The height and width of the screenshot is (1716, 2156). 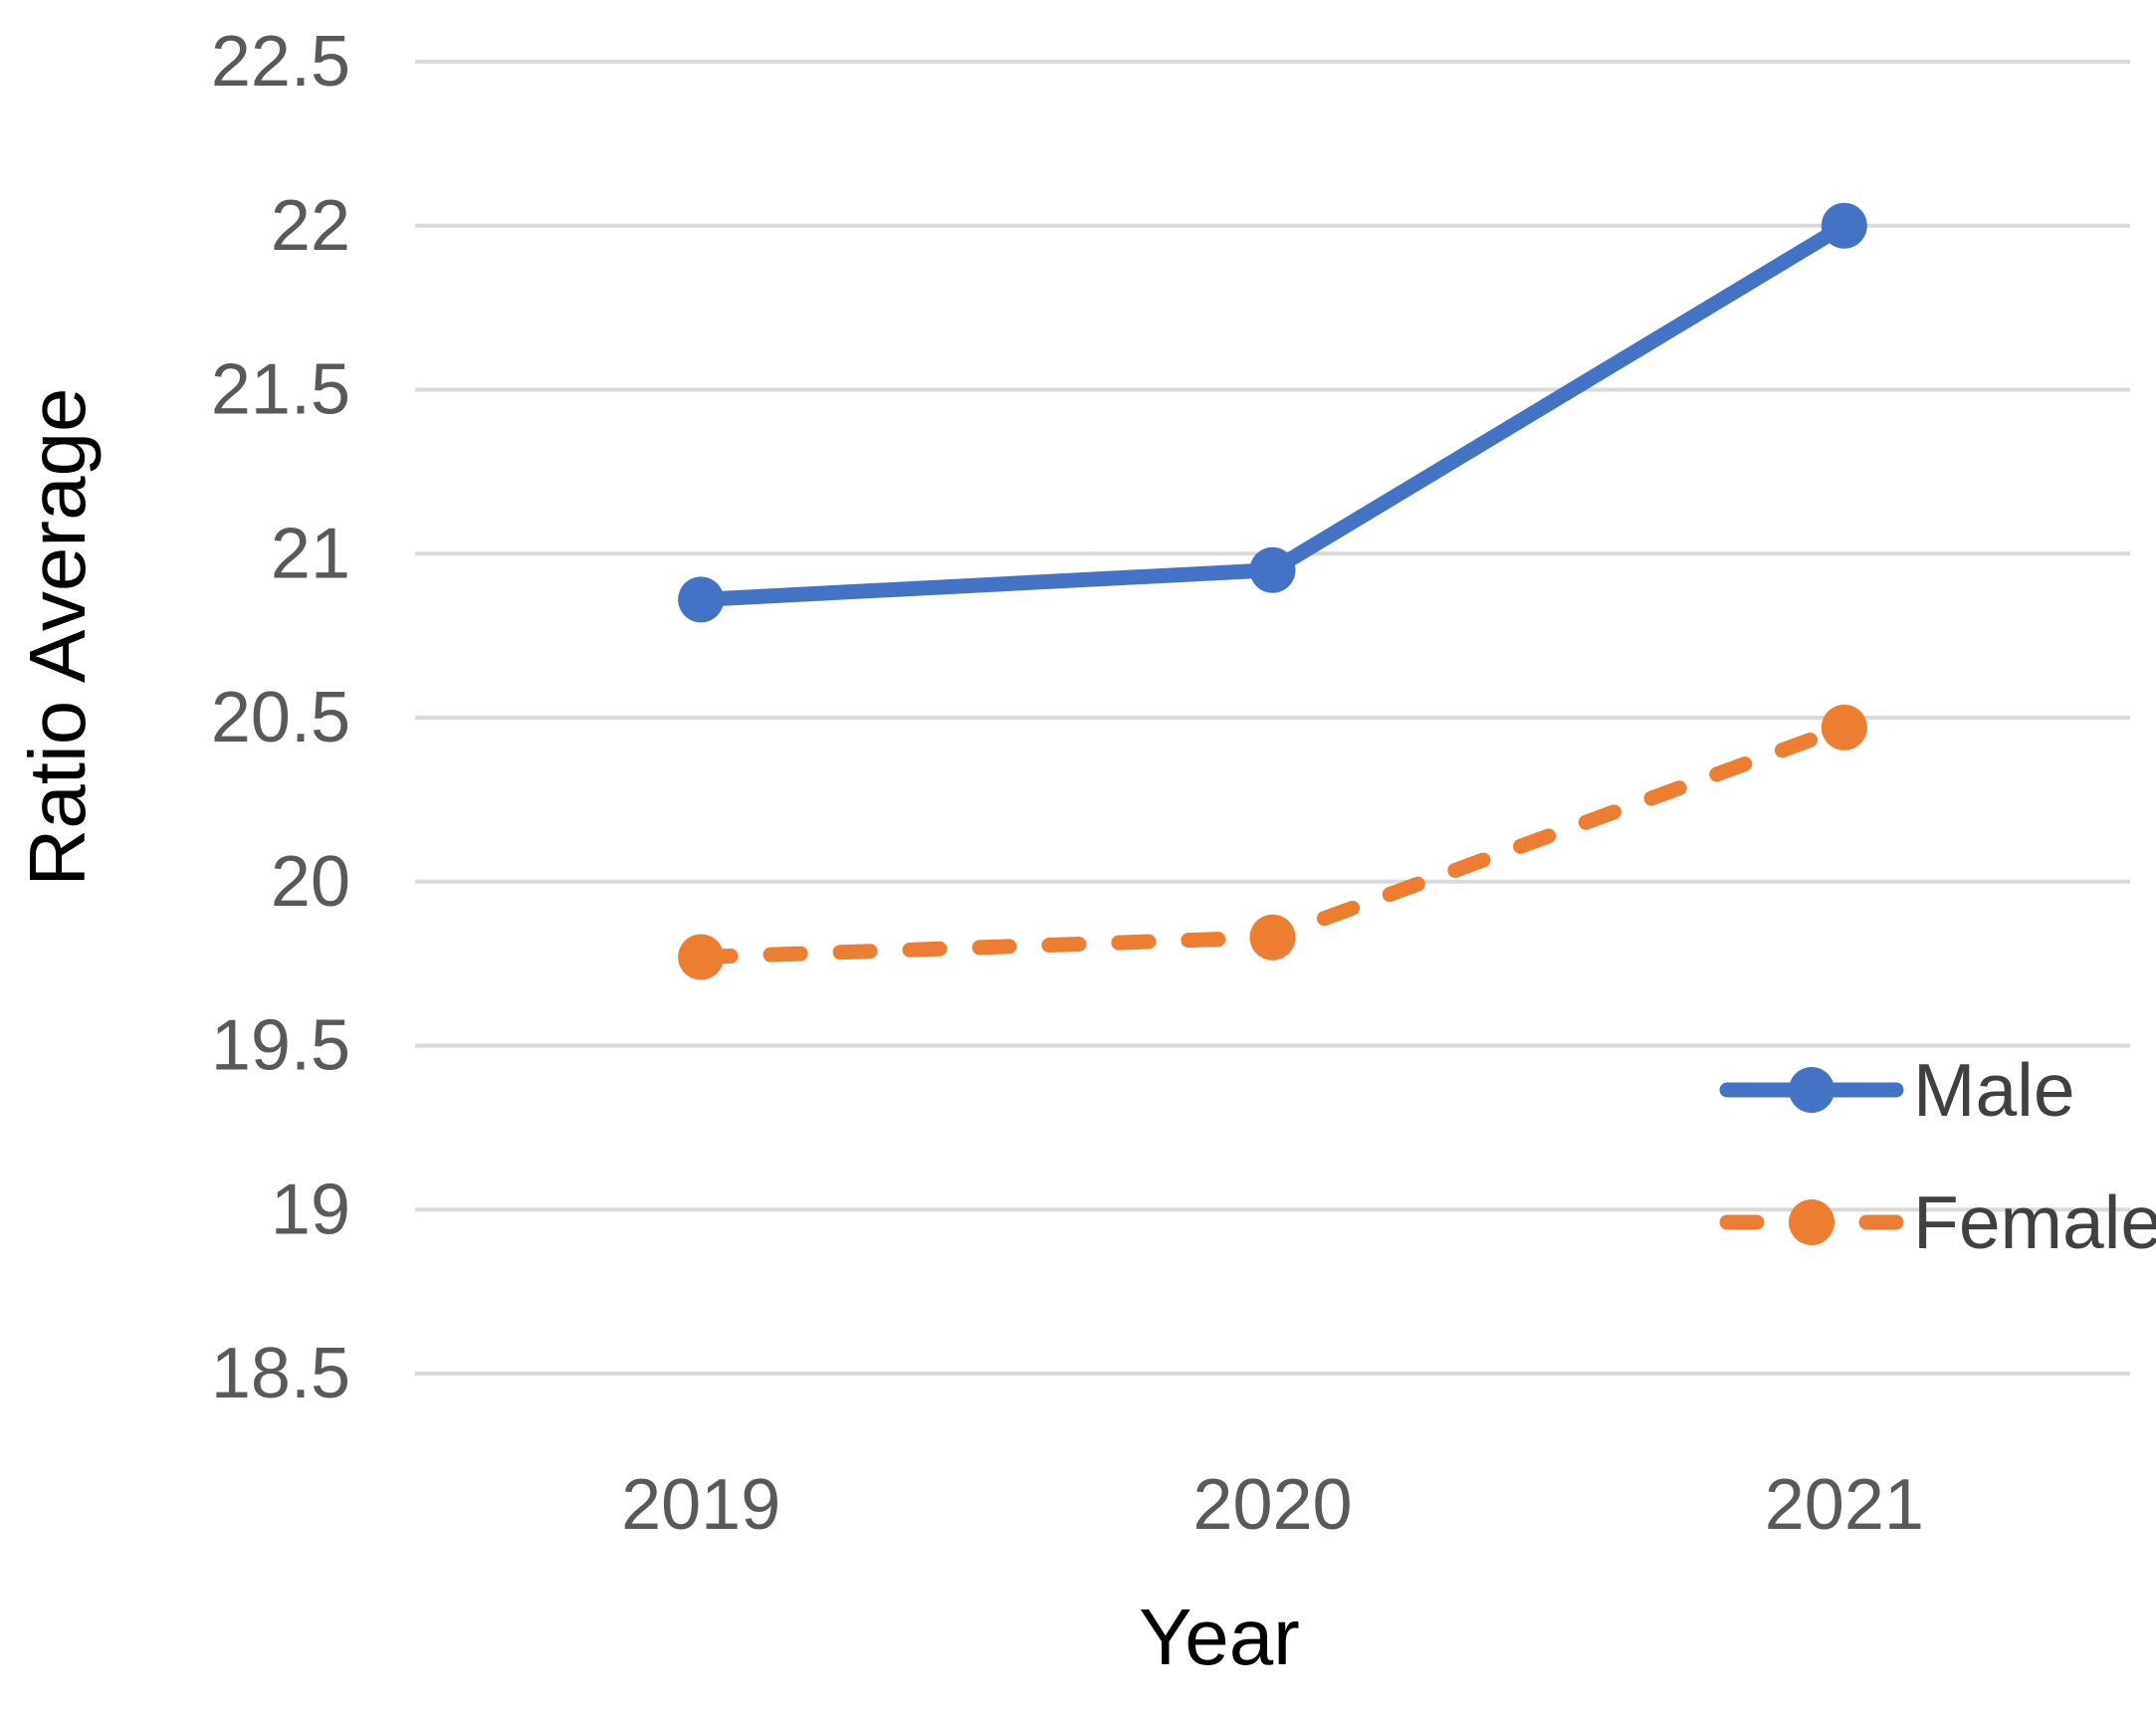 What do you see at coordinates (280, 717) in the screenshot?
I see `y-tick-label: 20.5` at bounding box center [280, 717].